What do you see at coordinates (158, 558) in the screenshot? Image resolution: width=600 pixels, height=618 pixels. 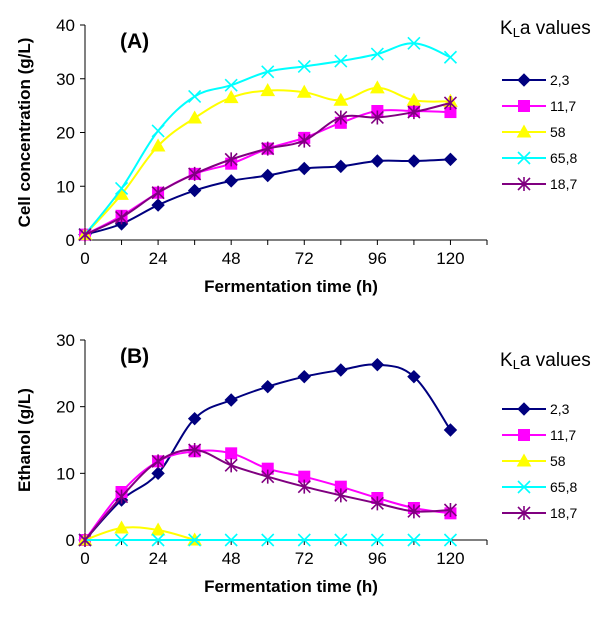 I see `x-tick-label: 24` at bounding box center [158, 558].